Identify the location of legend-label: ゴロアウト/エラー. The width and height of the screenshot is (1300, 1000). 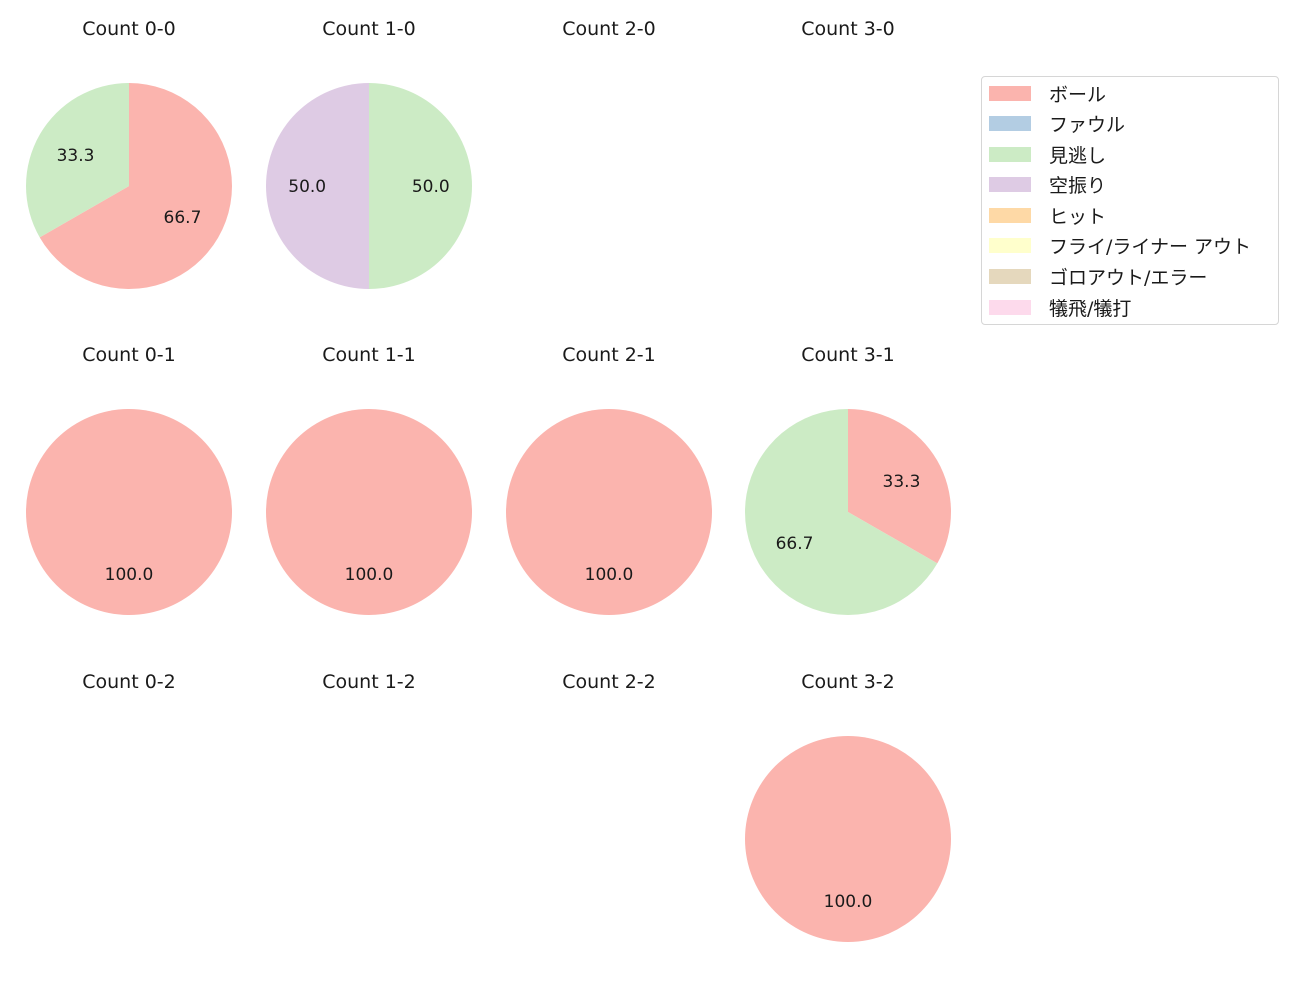
(1128, 277).